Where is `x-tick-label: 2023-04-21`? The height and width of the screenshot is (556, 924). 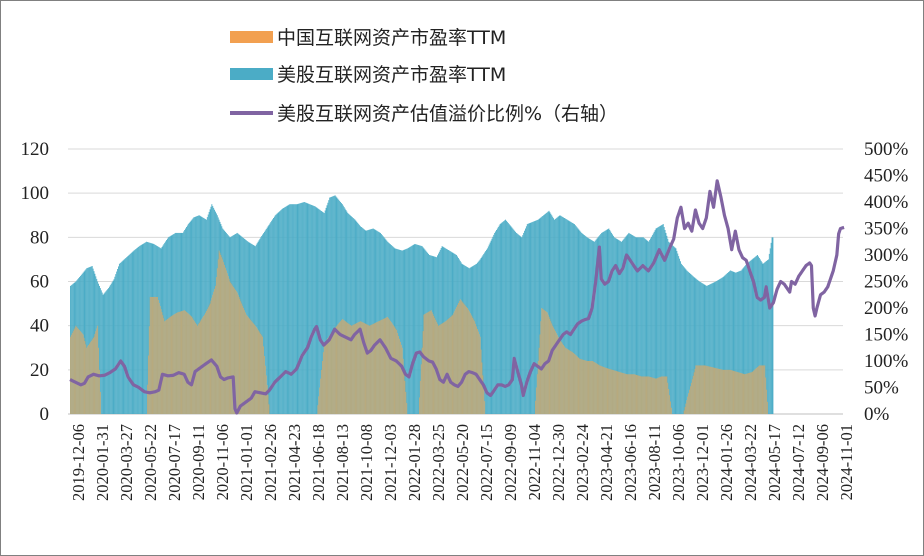
x-tick-label: 2023-04-21 is located at coordinates (606, 462).